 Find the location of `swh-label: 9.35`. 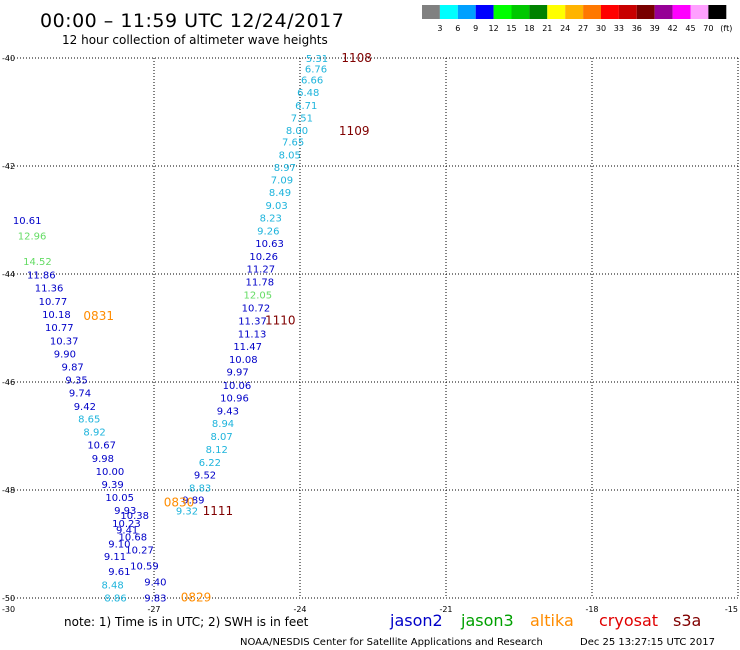

swh-label: 9.35 is located at coordinates (76, 380).